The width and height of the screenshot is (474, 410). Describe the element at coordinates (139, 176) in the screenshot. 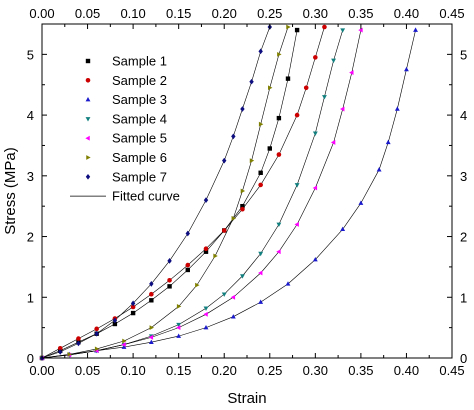

I see `legend-label: Sample 7` at that location.